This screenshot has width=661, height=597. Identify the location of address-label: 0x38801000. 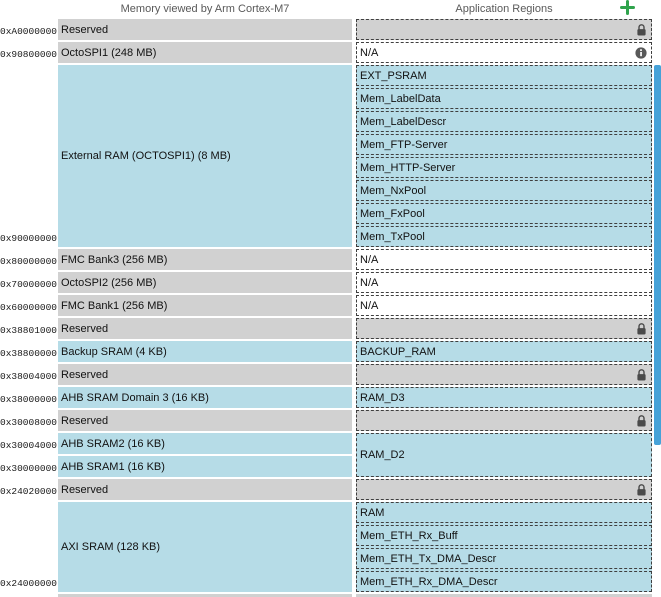
(29, 330).